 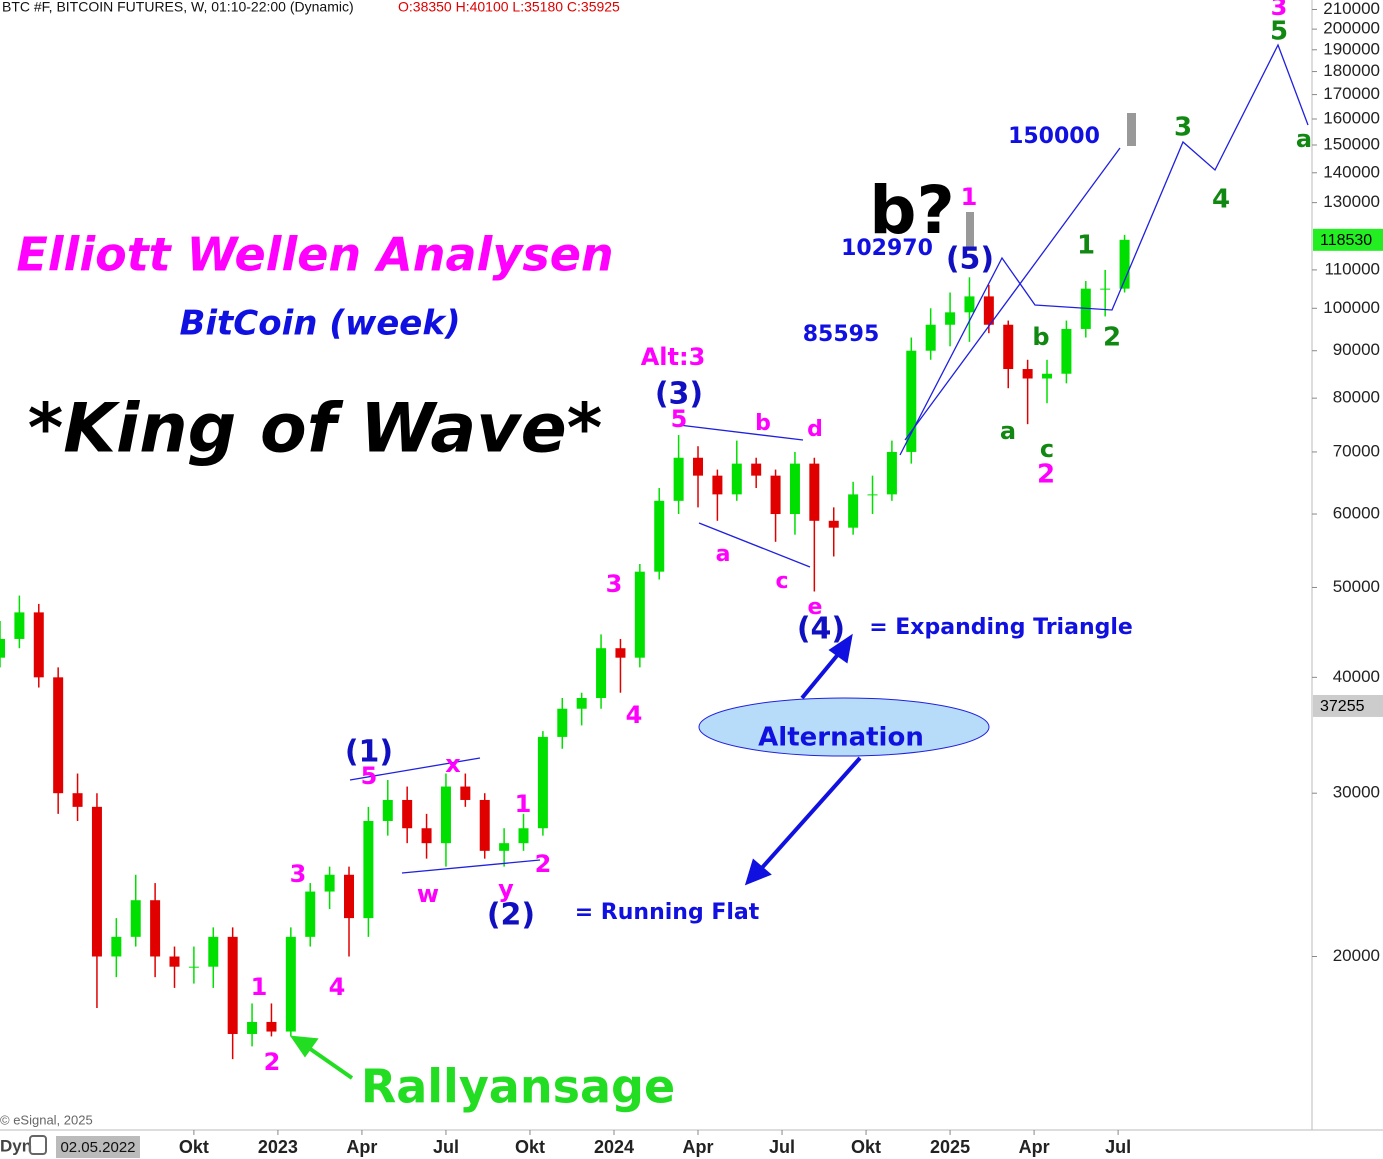 What do you see at coordinates (509, 7) in the screenshot?
I see `header-ohlc: O:38350 H:40100 L:35180 C:35925` at bounding box center [509, 7].